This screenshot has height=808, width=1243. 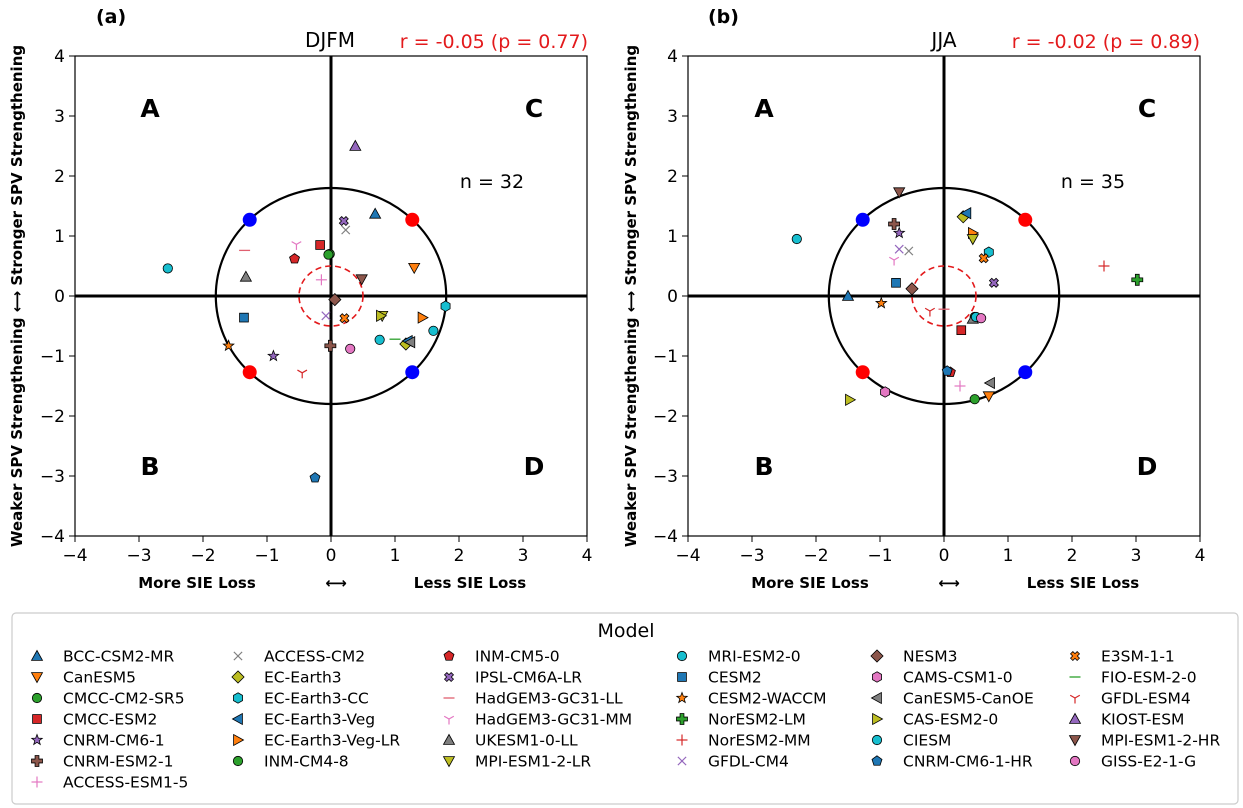 I want to click on legend-item: INM-CM4-8, so click(x=290, y=762).